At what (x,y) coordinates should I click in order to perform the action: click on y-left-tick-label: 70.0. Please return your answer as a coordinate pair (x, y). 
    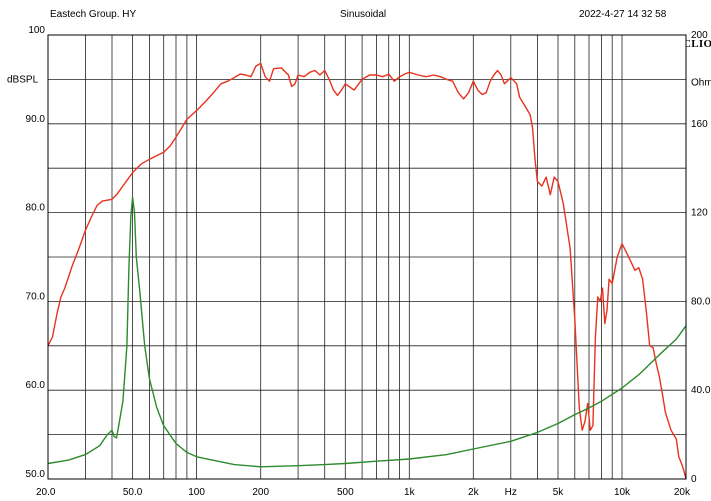
    Looking at the image, I should click on (36, 296).